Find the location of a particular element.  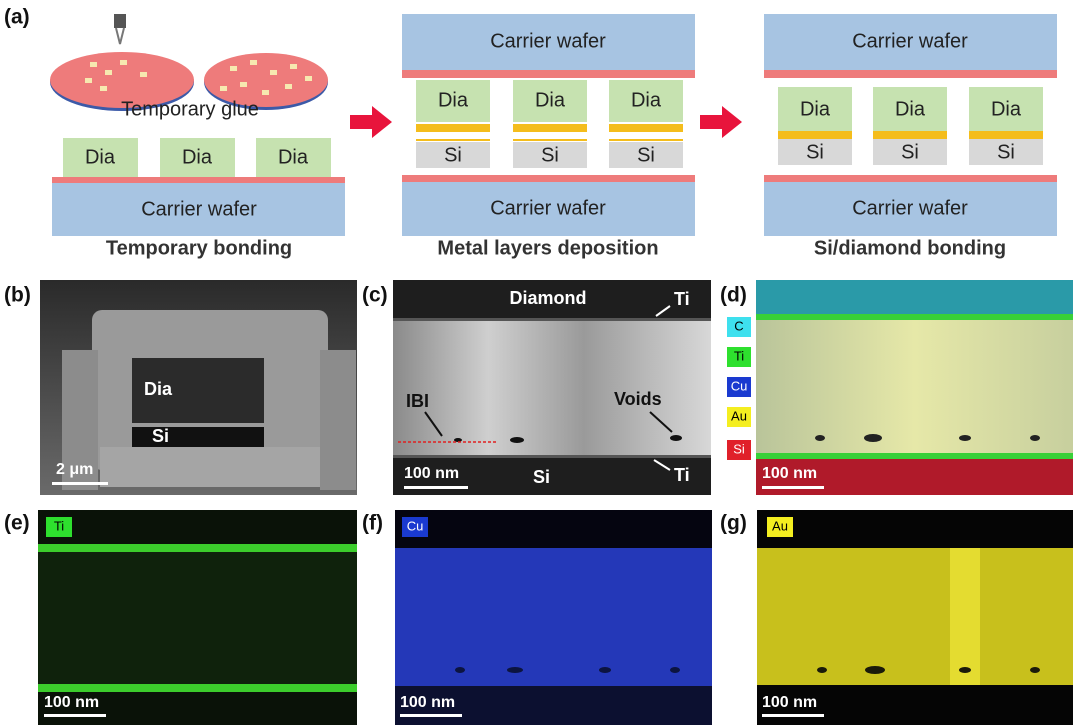

ibi-text: IBI is located at coordinates (417, 401).